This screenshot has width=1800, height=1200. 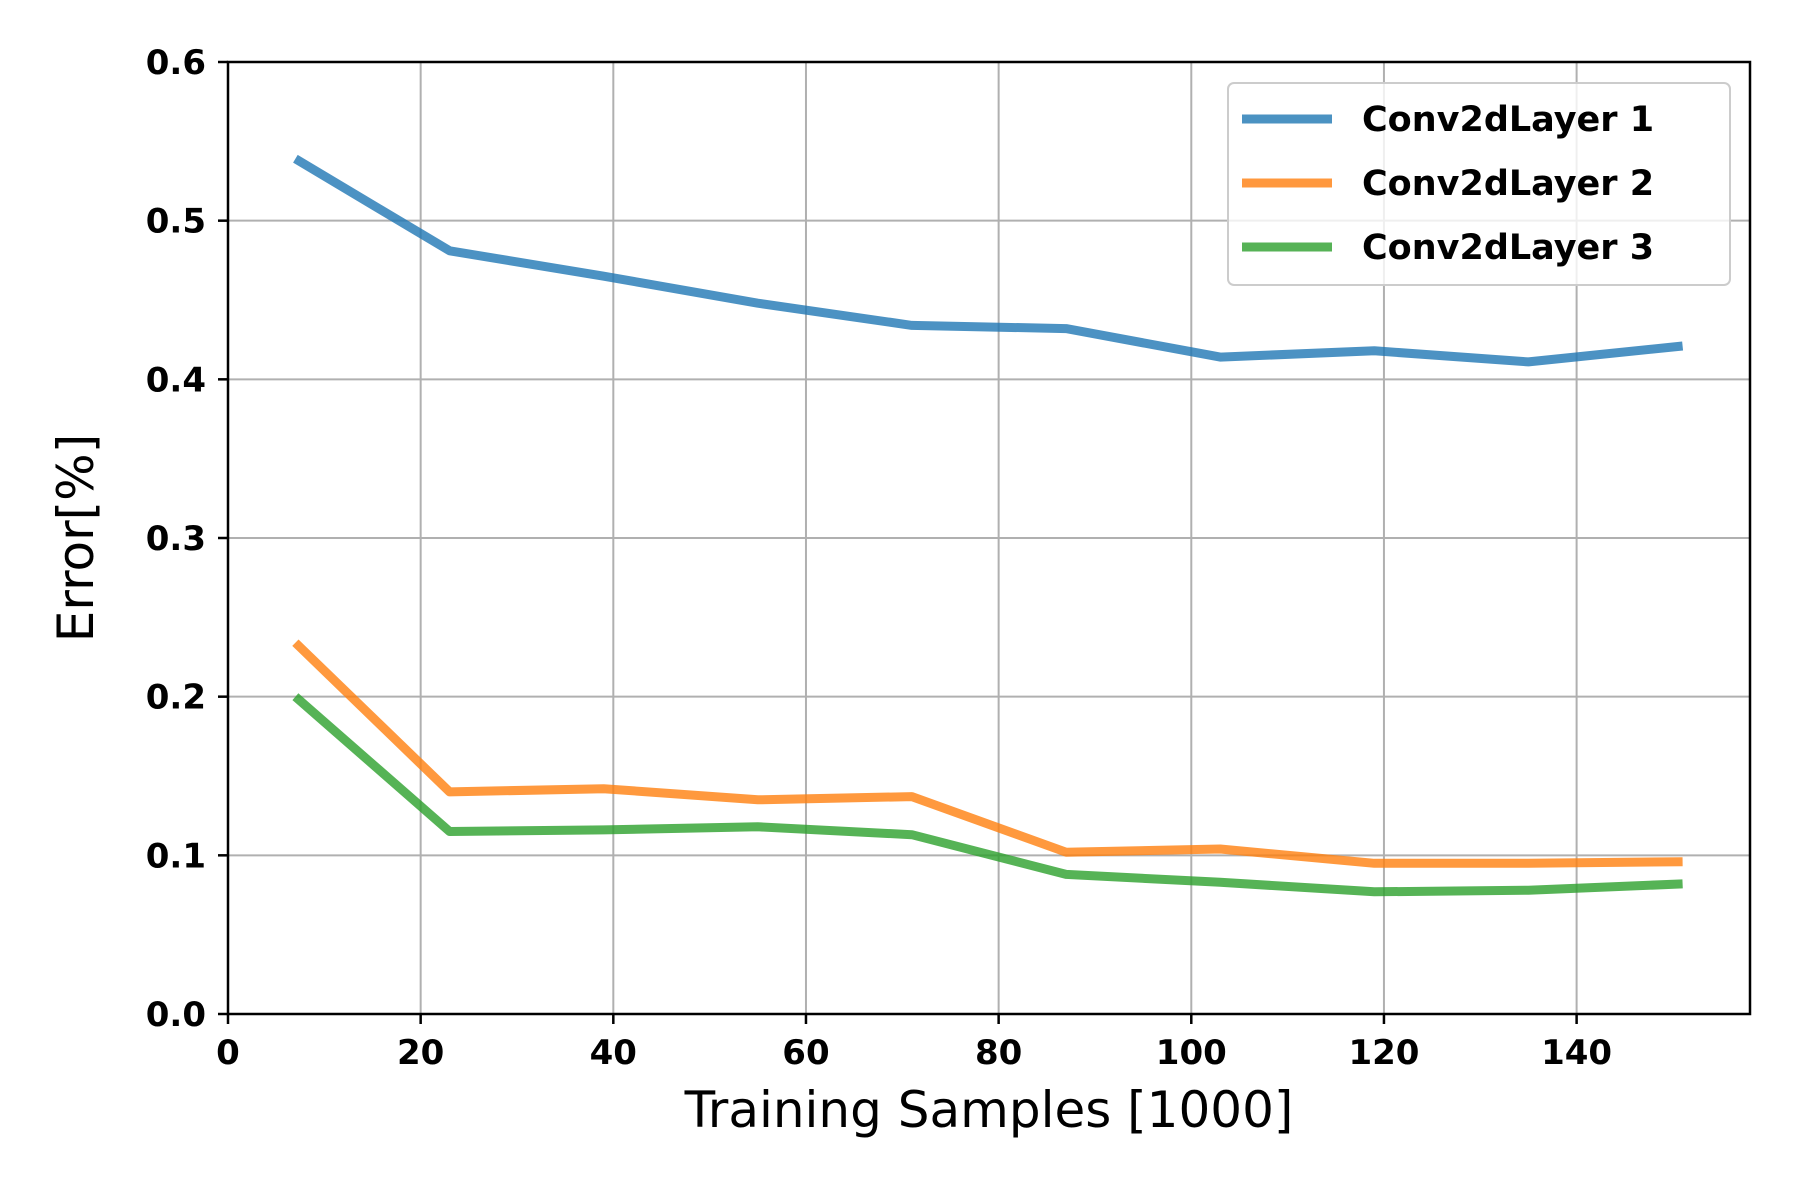 I want to click on x-tick-label: 40, so click(x=613, y=1053).